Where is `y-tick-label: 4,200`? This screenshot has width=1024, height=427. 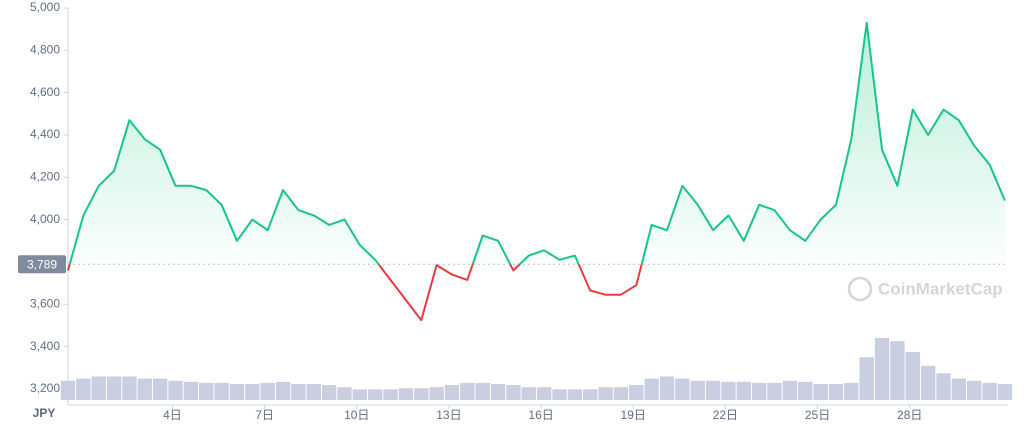 y-tick-label: 4,200 is located at coordinates (45, 176).